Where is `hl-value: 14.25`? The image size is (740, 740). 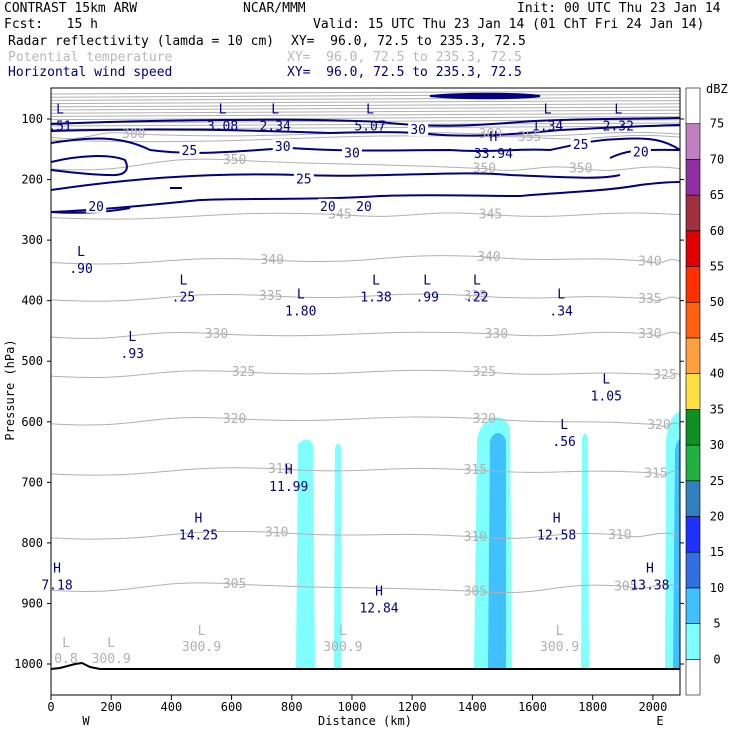 hl-value: 14.25 is located at coordinates (198, 536).